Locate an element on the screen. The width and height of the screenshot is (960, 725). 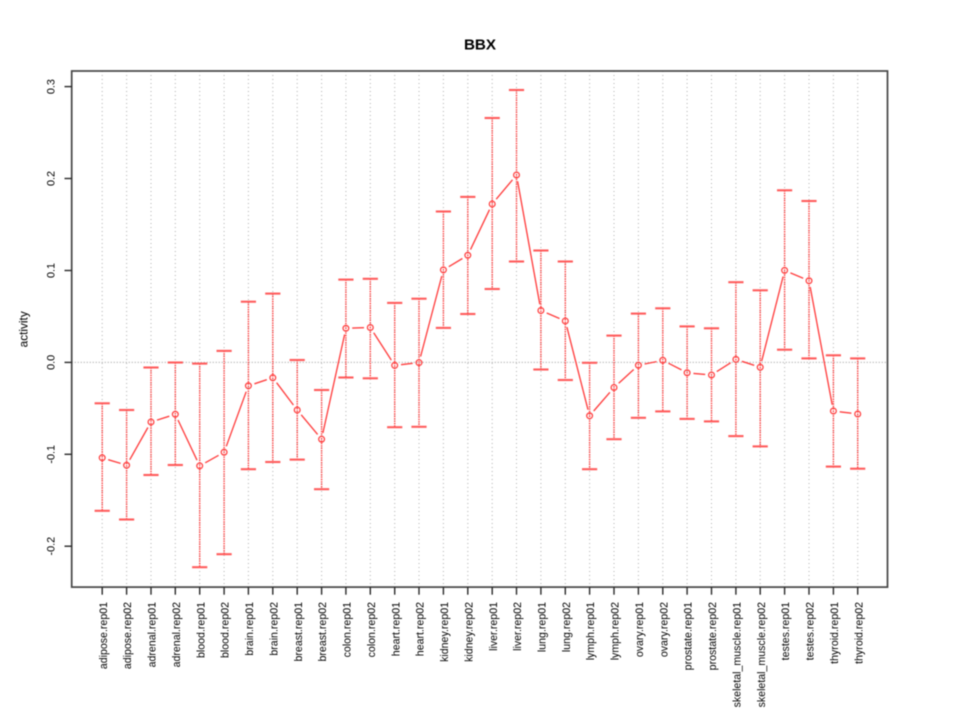
svg-text: 0.2 is located at coordinates (52, 178).